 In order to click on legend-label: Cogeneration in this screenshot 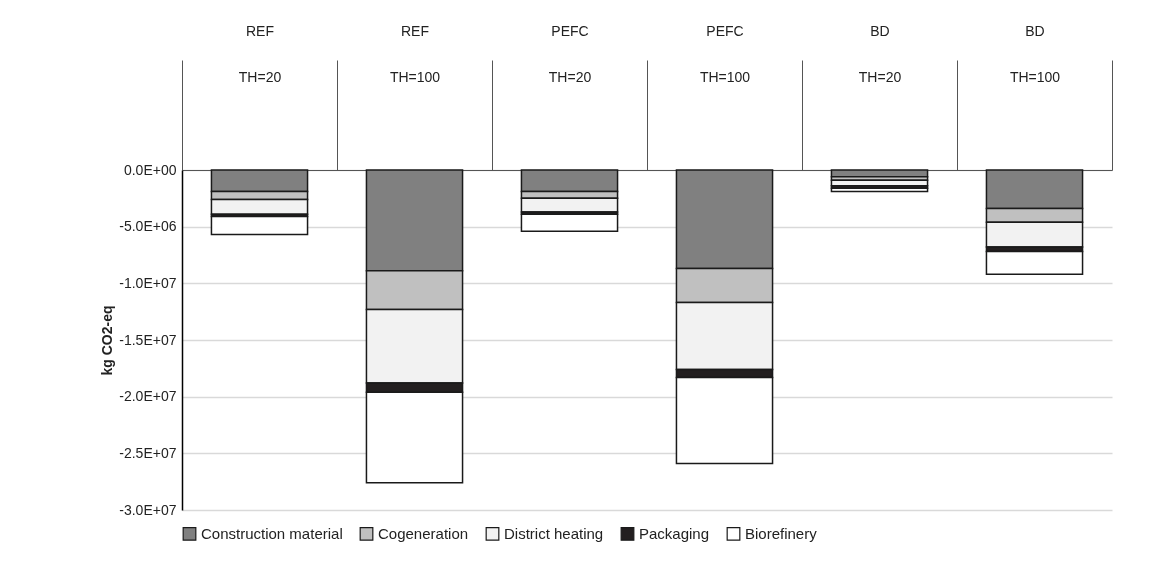, I will do `click(423, 533)`.